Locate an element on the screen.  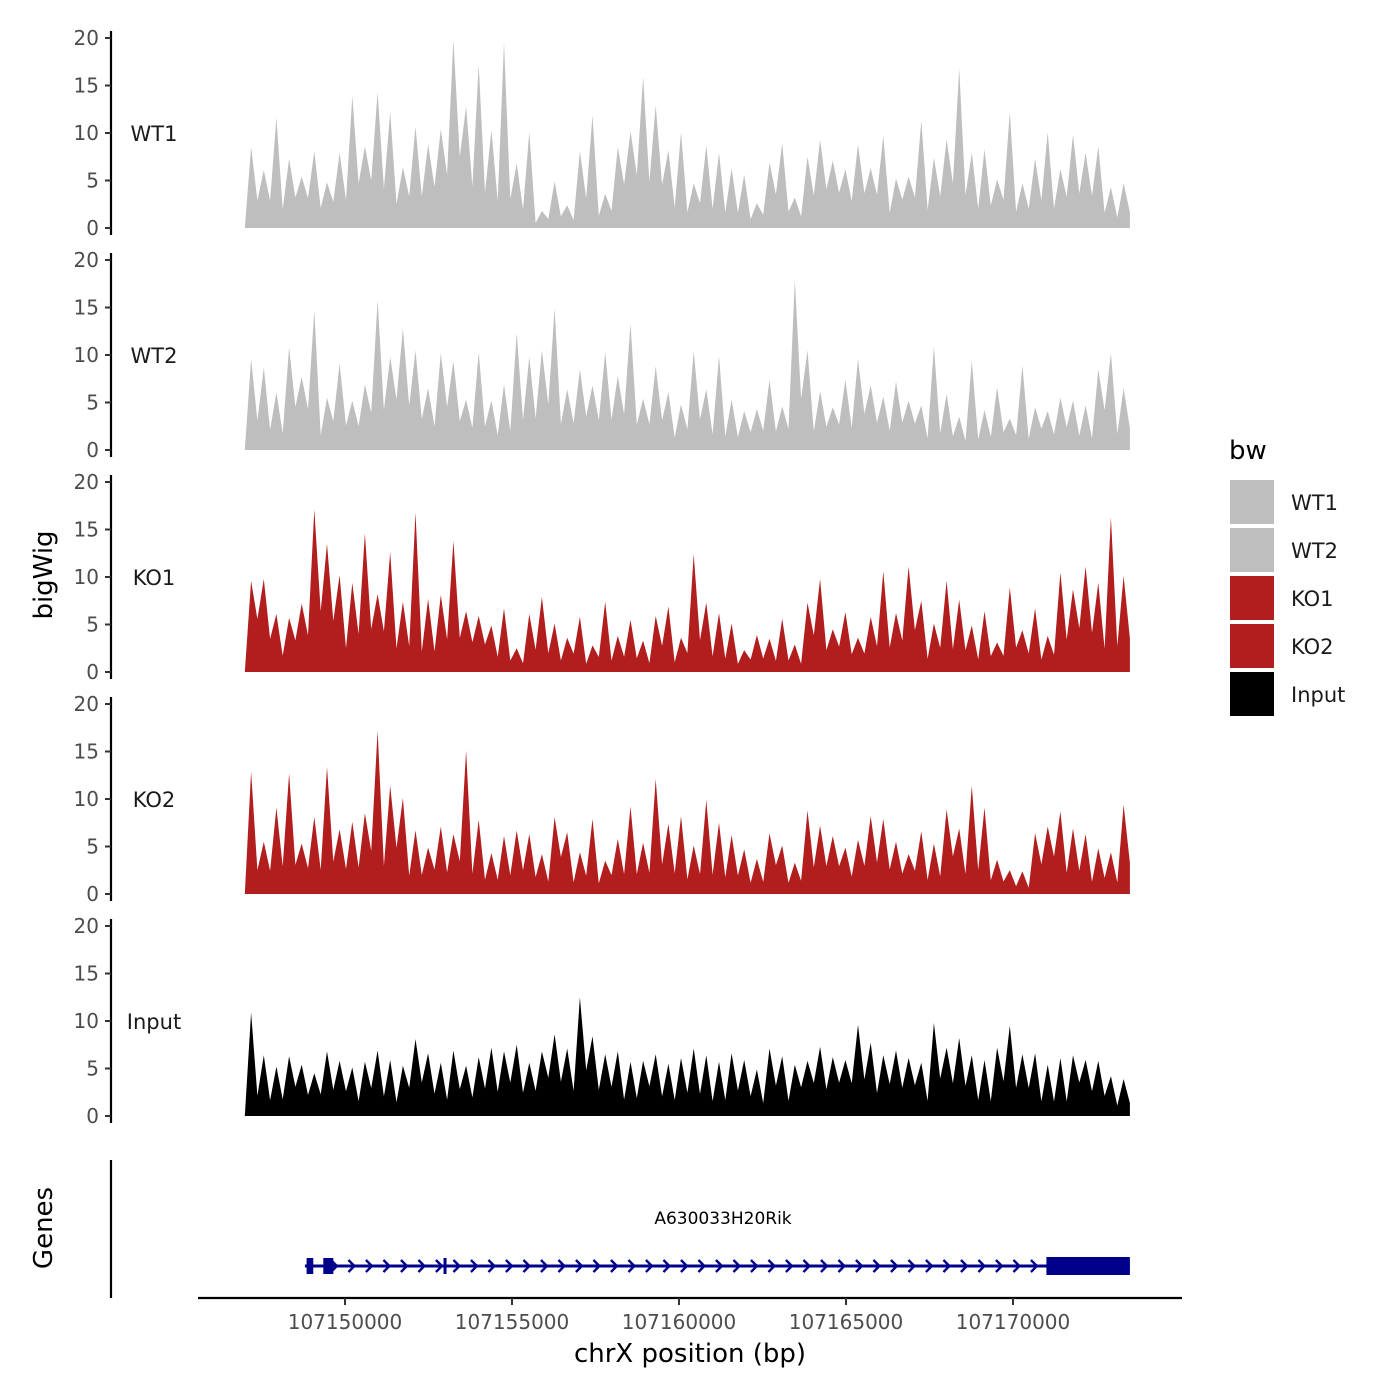
track-label: WT1 is located at coordinates (154, 134).